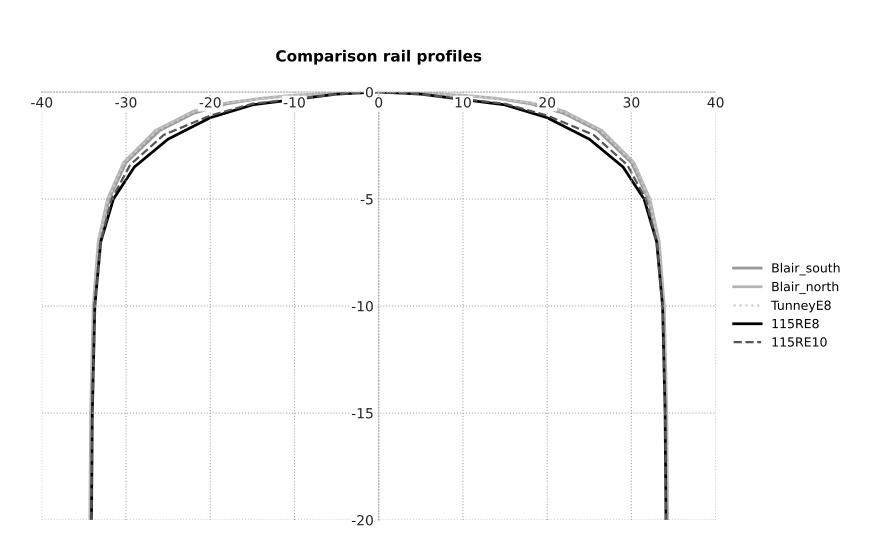 Image resolution: width=889 pixels, height=535 pixels. Describe the element at coordinates (378, 102) in the screenshot. I see `x-tick-label: 0` at that location.